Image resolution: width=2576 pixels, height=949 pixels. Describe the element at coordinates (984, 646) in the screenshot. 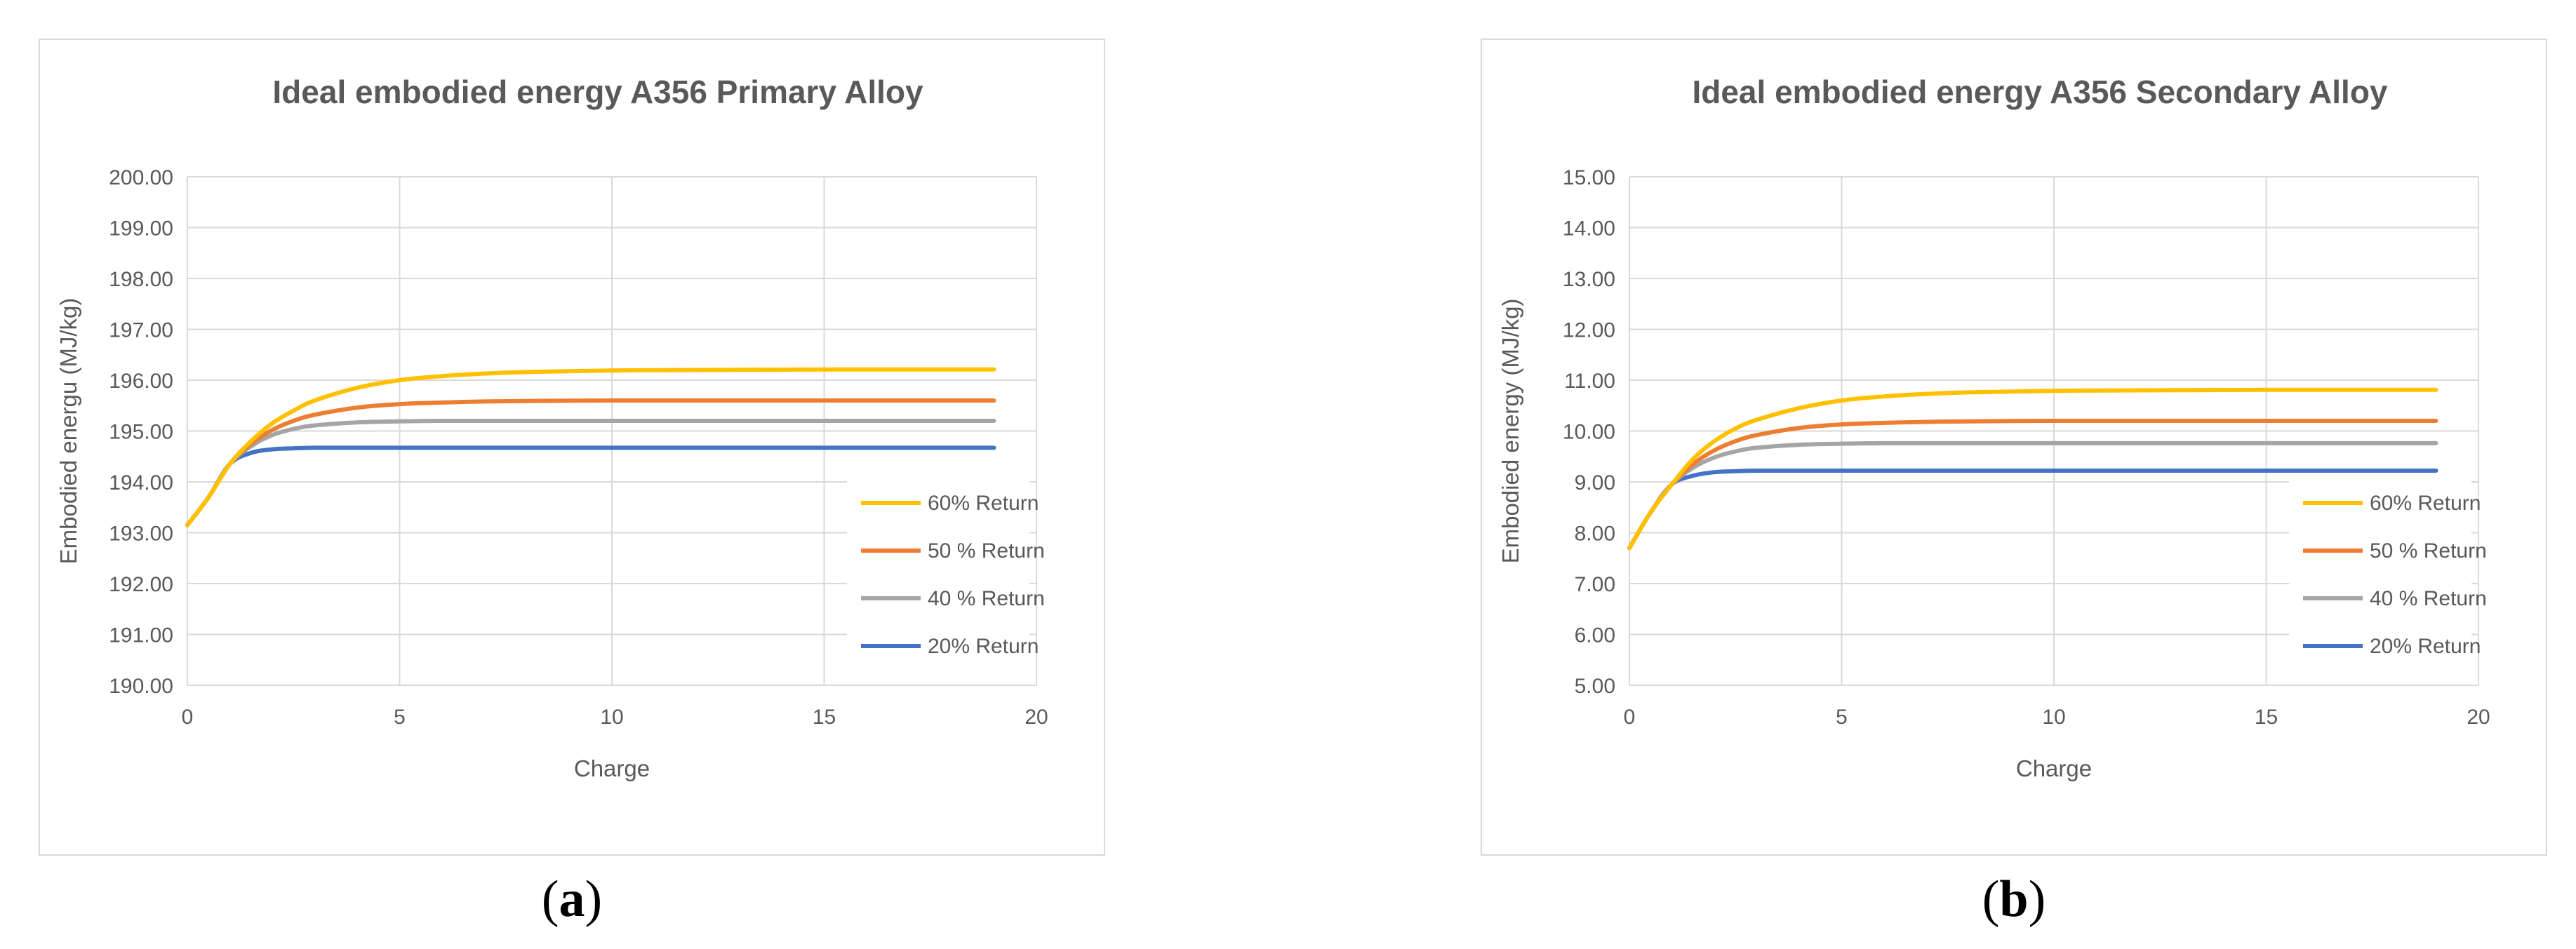

I see `chart-a-legend-label: 20% Return` at that location.